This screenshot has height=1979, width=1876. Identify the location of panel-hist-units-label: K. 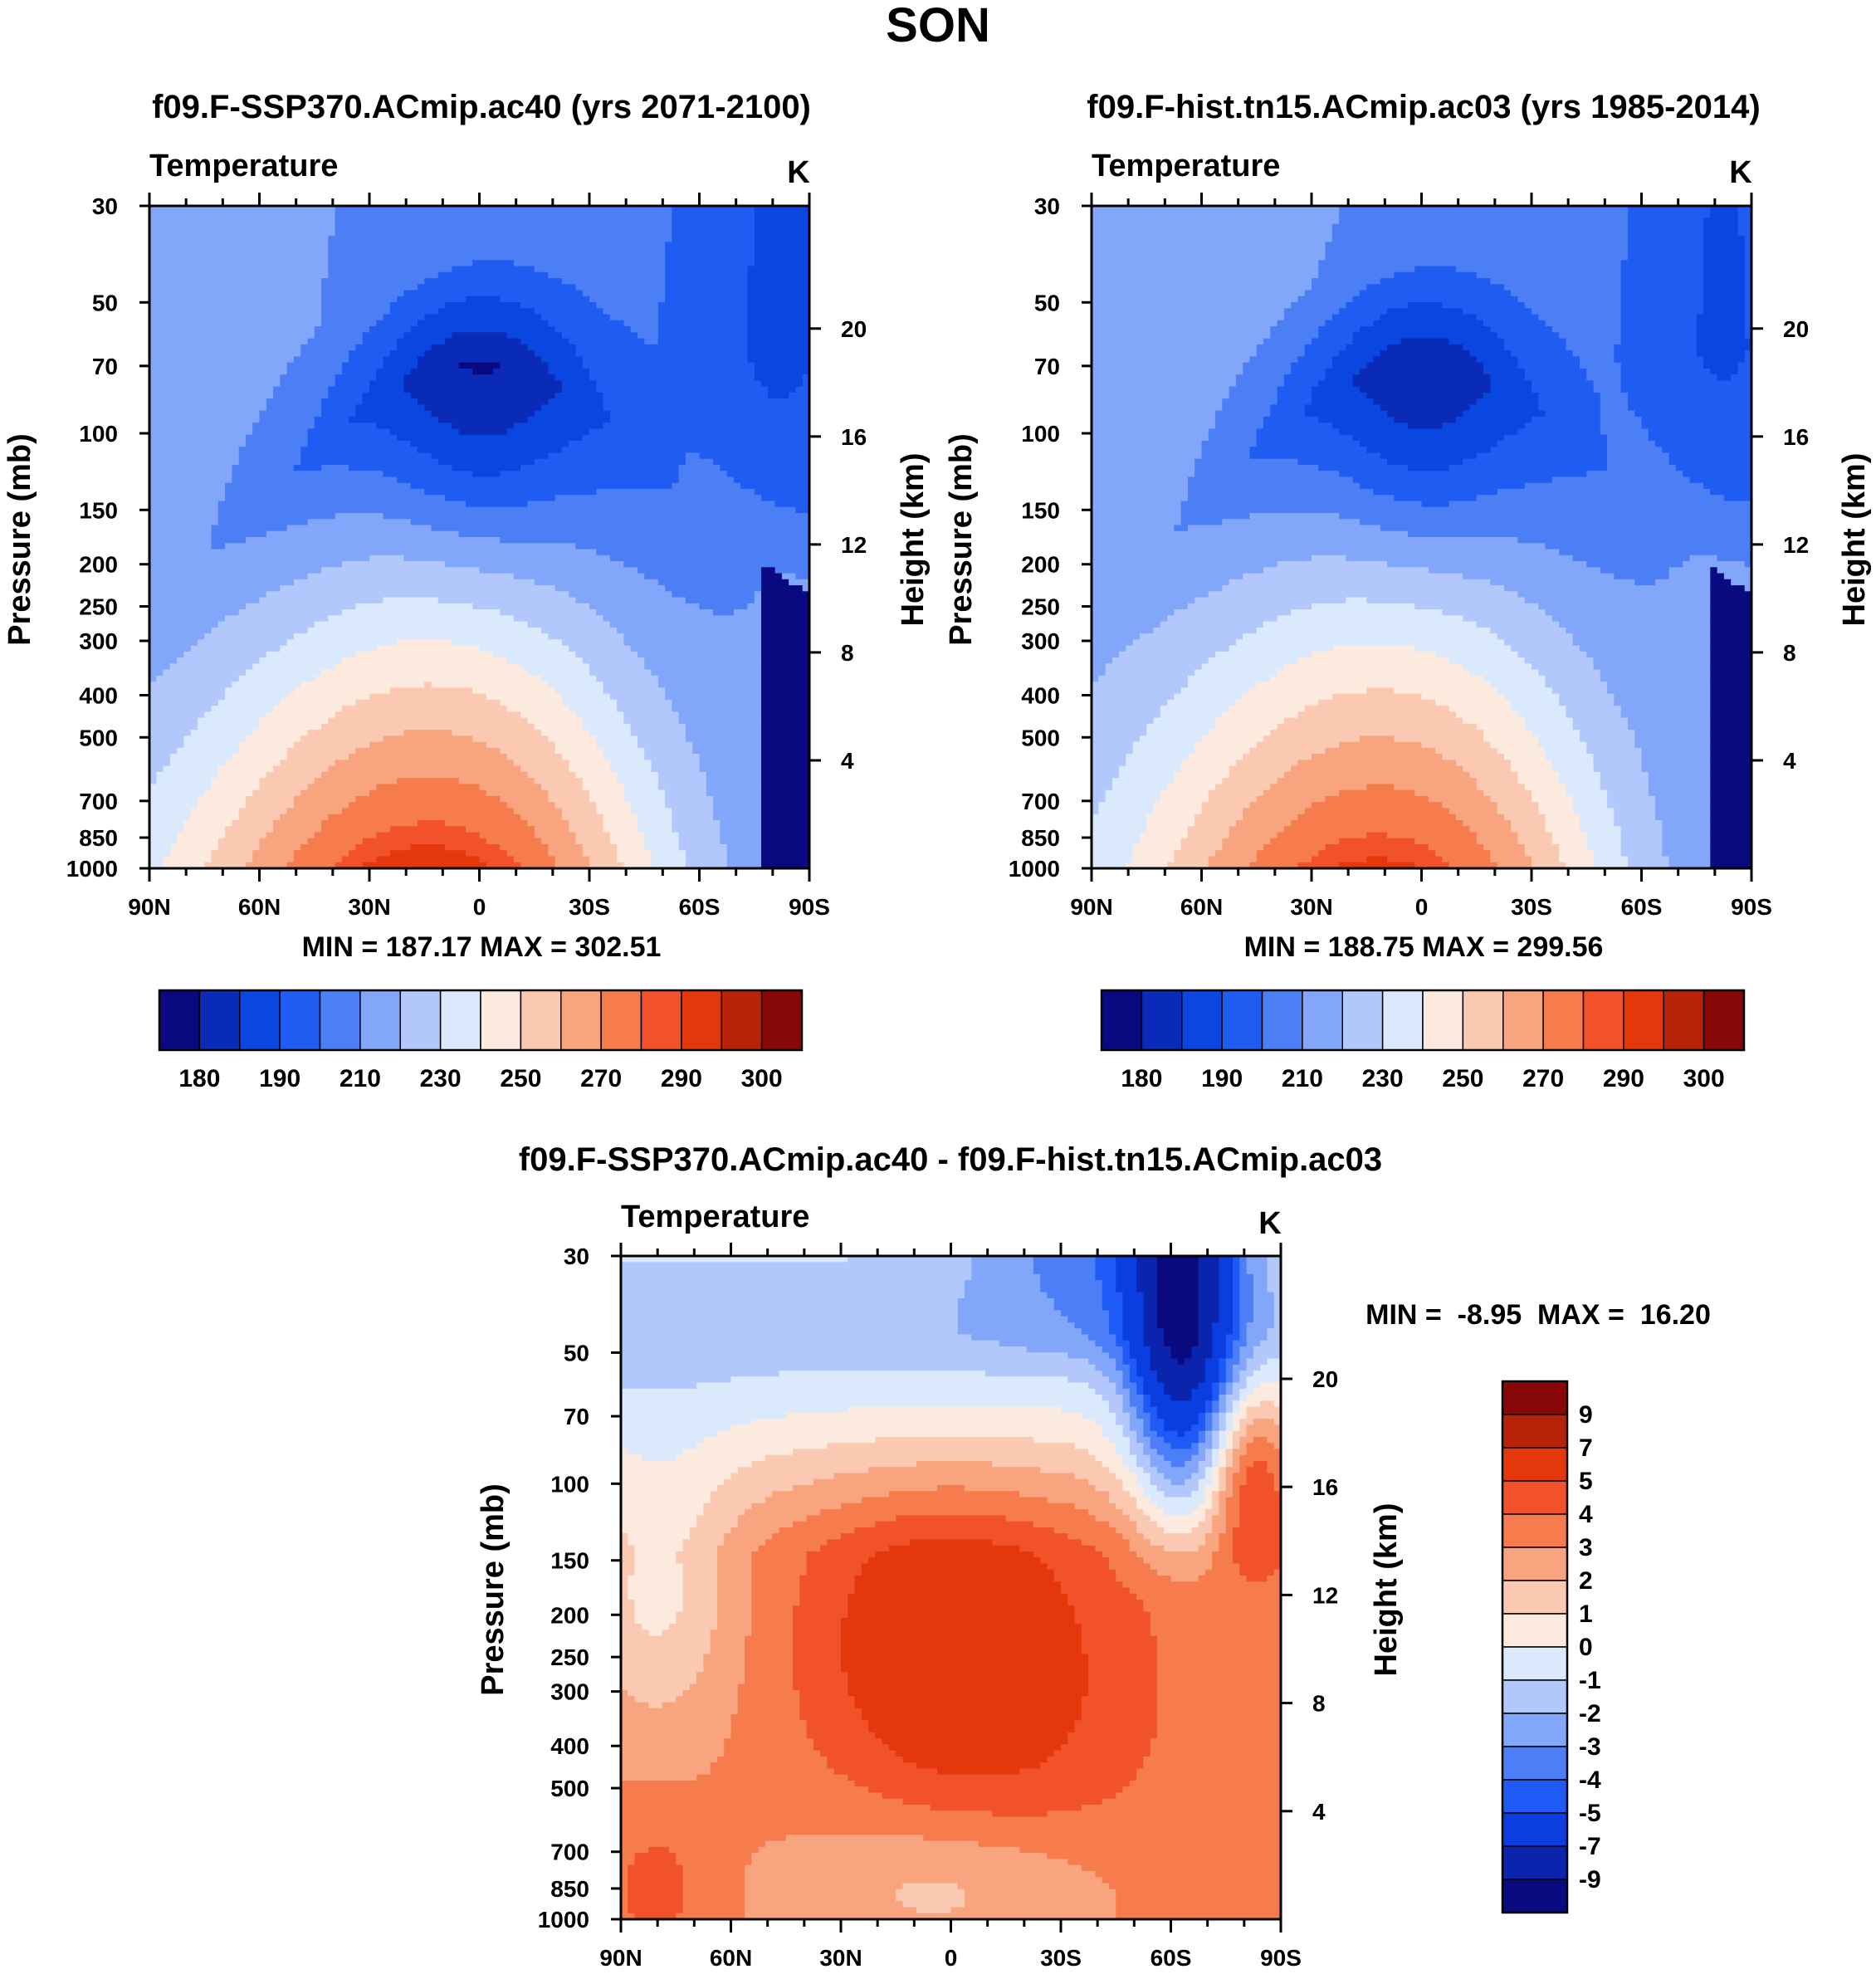
(1740, 172).